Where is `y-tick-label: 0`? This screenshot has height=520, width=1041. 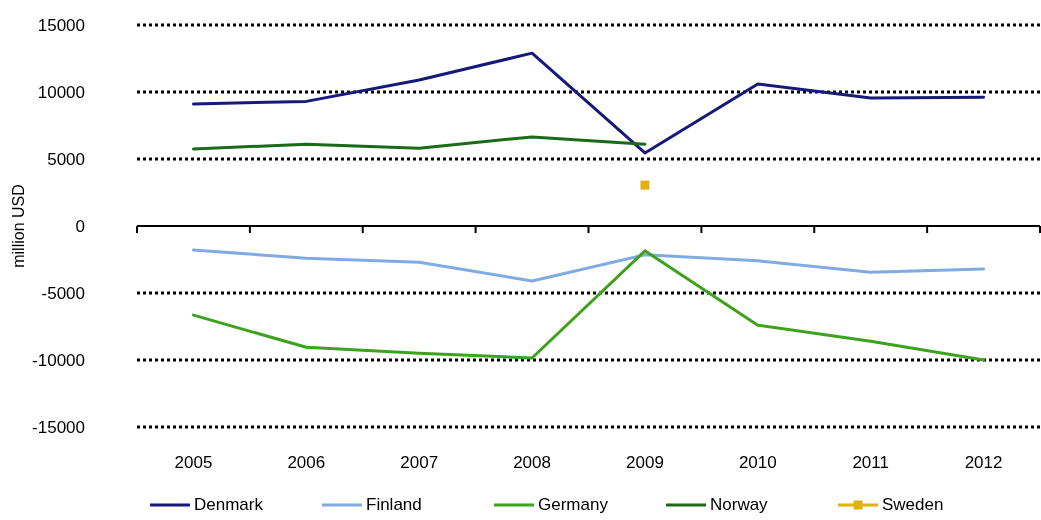
y-tick-label: 0 is located at coordinates (80, 226).